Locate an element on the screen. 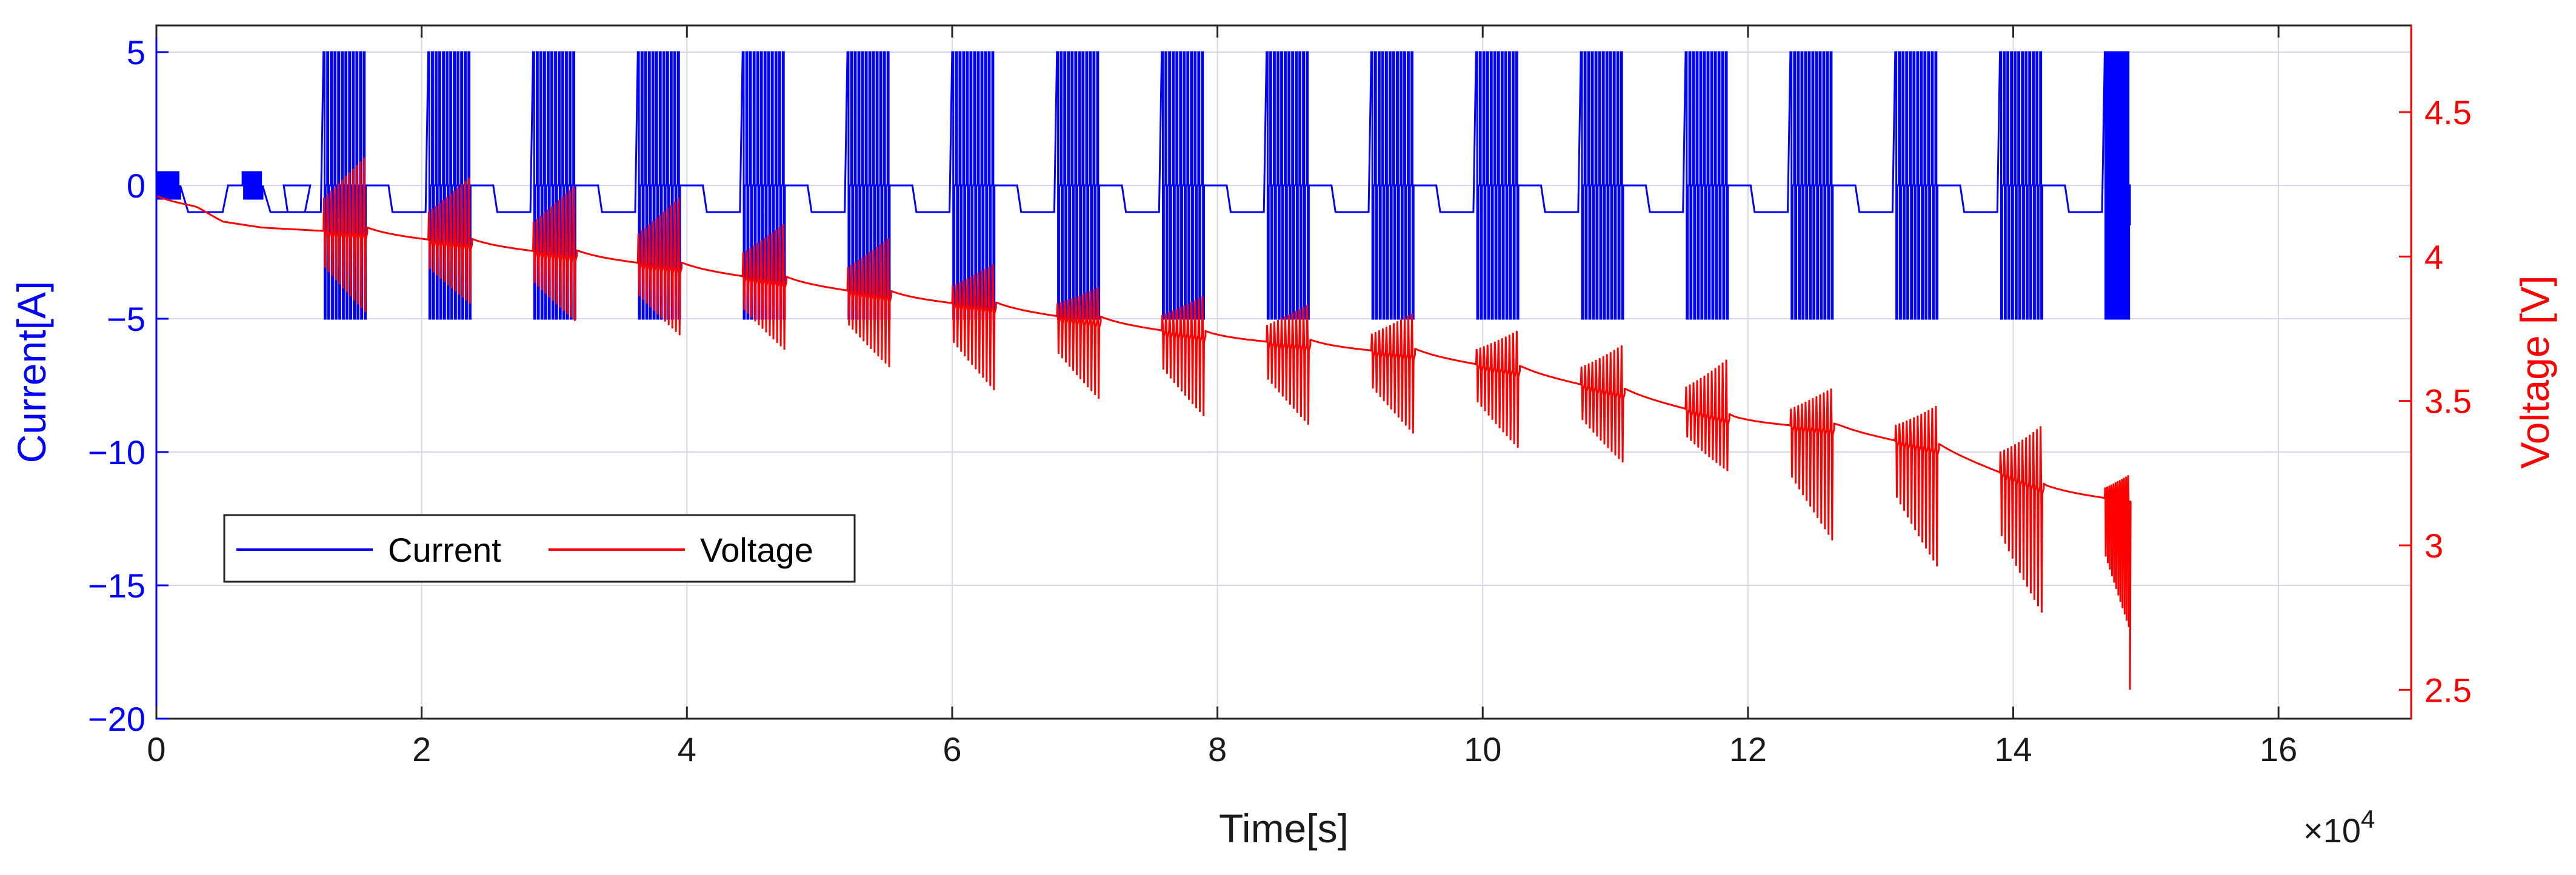  legend: Current Voltage is located at coordinates (539, 548).